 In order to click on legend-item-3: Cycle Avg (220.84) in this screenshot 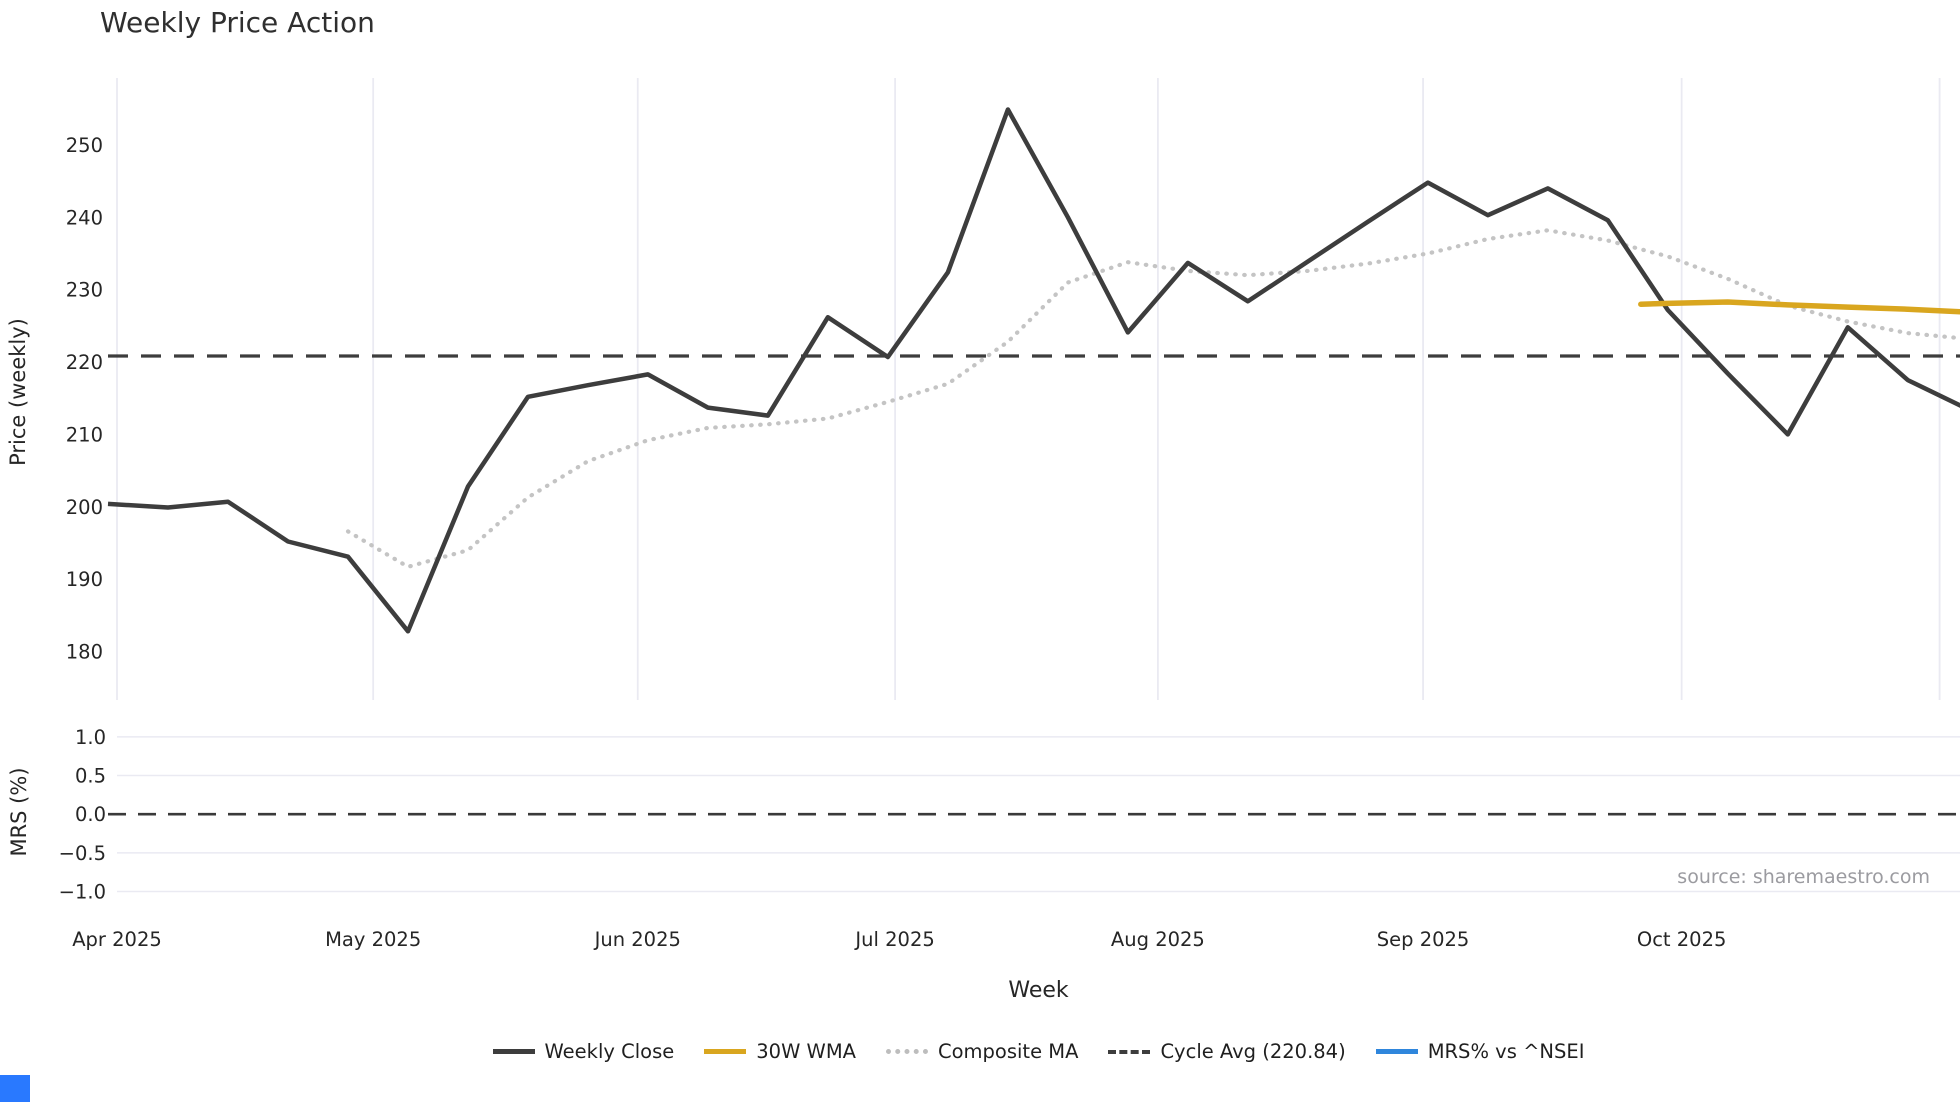, I will do `click(1227, 1051)`.